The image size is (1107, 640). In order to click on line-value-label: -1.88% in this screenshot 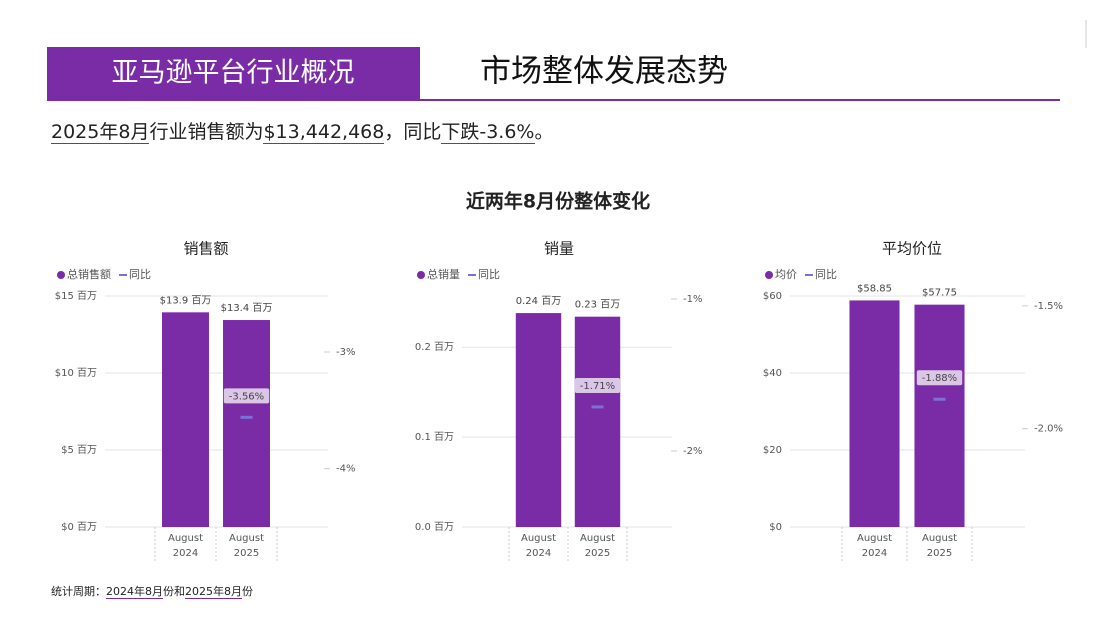, I will do `click(939, 378)`.